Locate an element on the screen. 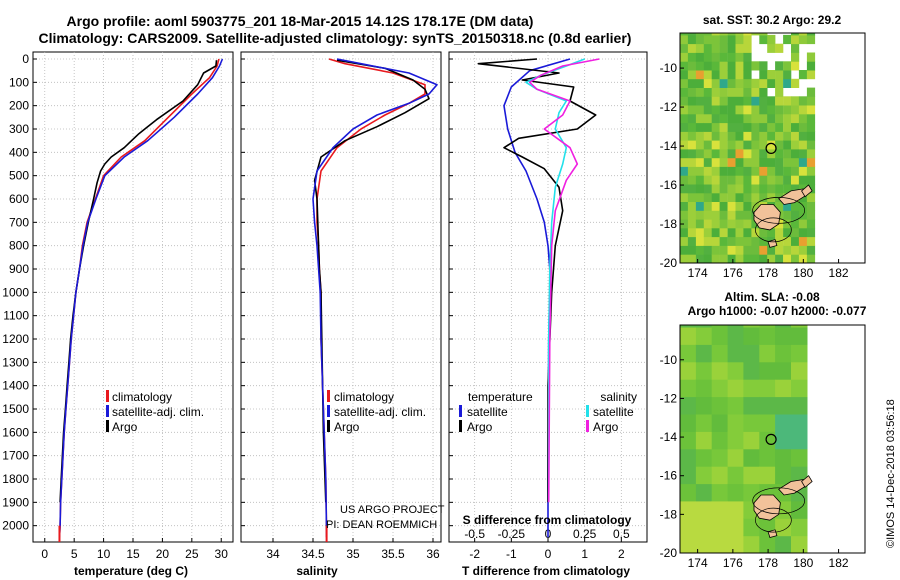 The height and width of the screenshot is (580, 900). land-mass is located at coordinates (767, 217).